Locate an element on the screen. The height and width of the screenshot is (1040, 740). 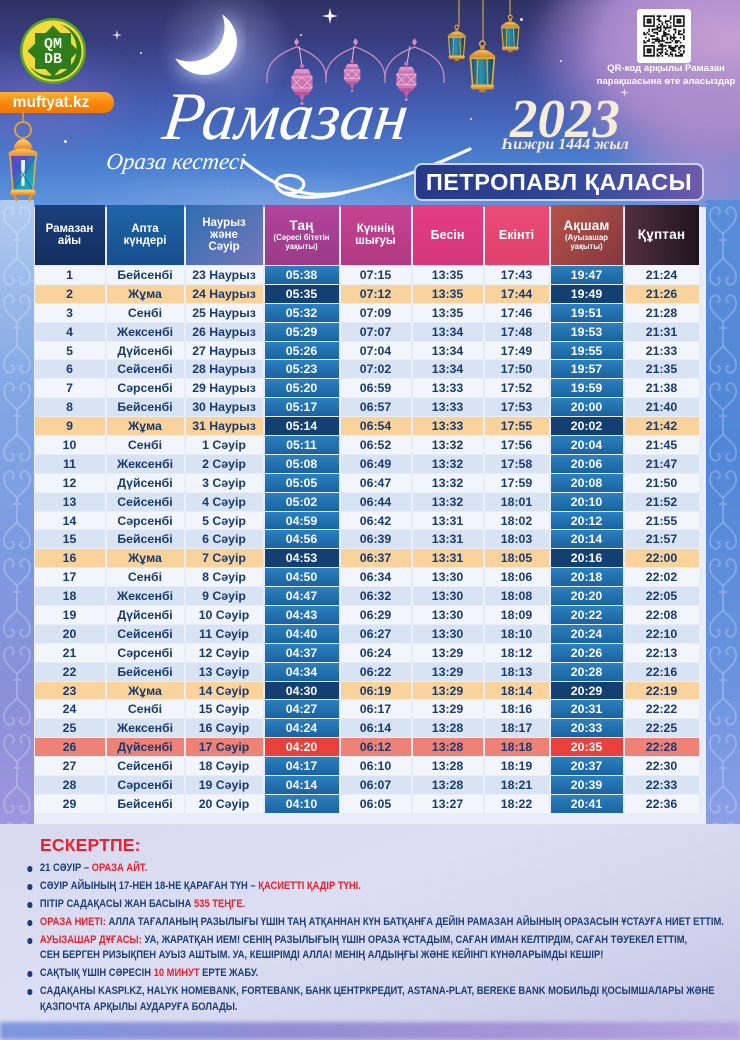
svg-text: DB is located at coordinates (53, 59).